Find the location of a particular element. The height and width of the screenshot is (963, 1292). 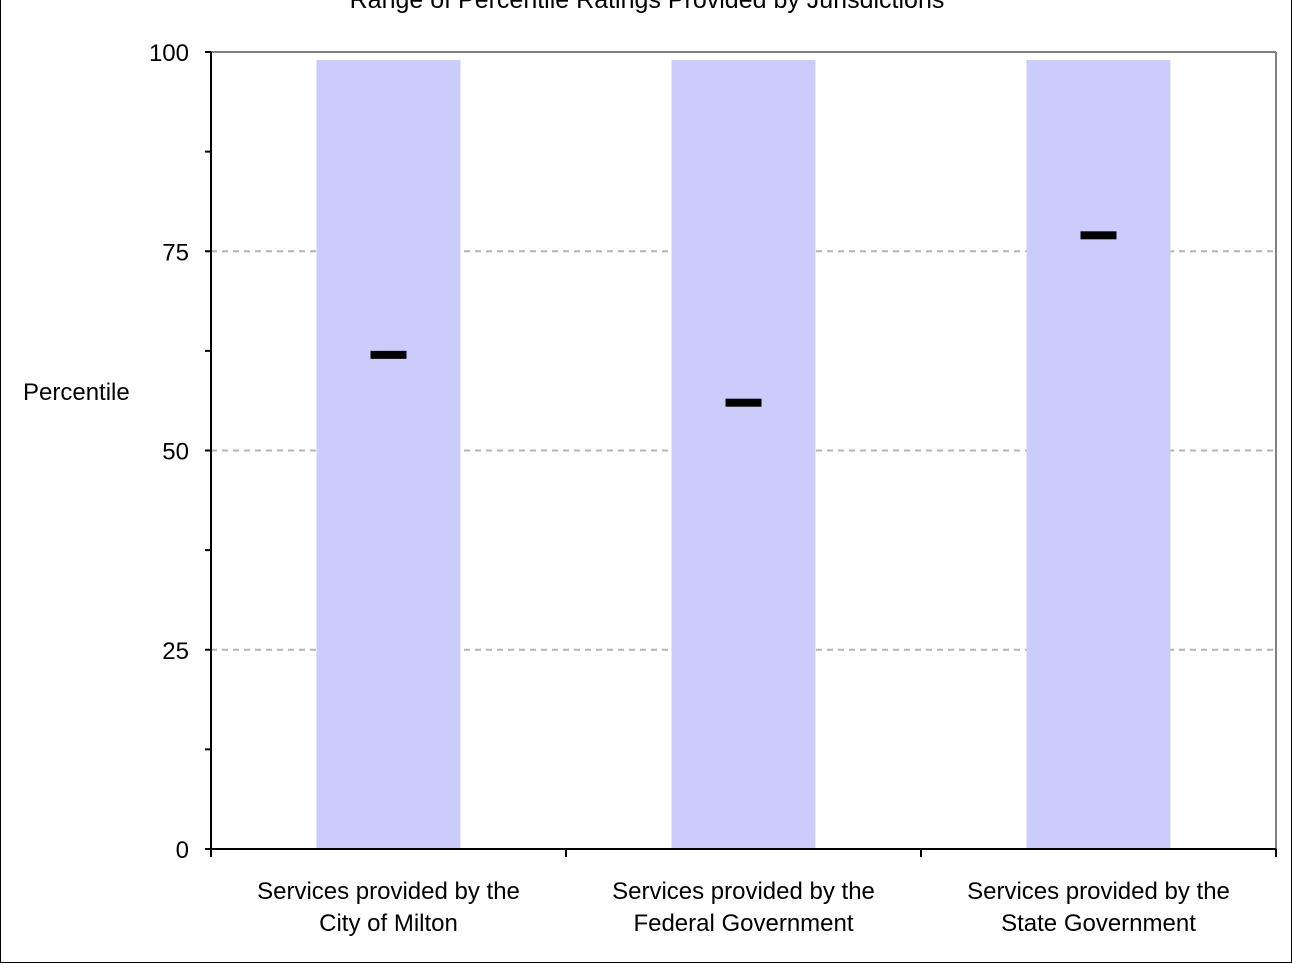

x-tick-label: State Government is located at coordinates (1098, 923).